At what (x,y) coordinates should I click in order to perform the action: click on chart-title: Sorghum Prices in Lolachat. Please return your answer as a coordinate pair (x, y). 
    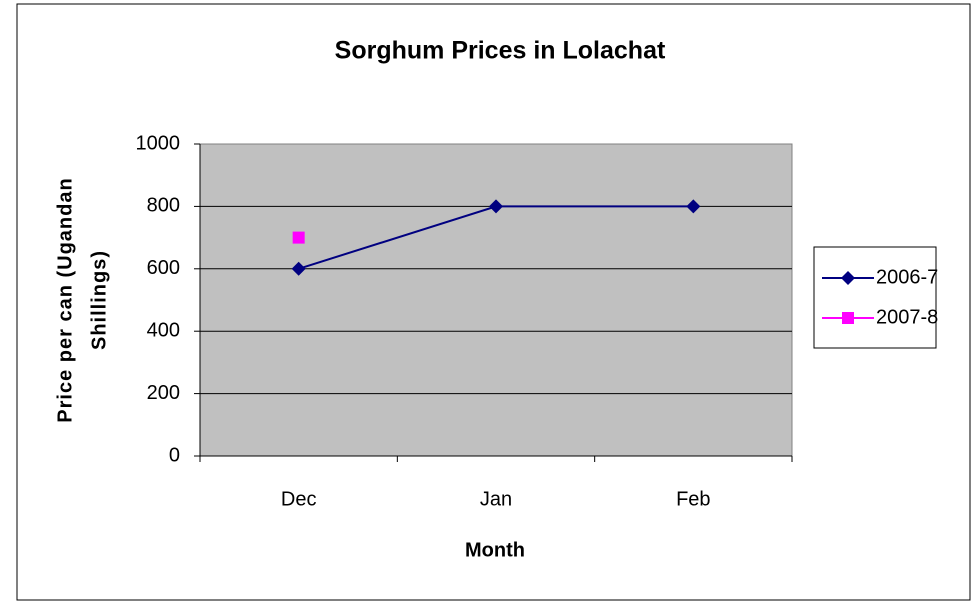
    Looking at the image, I should click on (500, 51).